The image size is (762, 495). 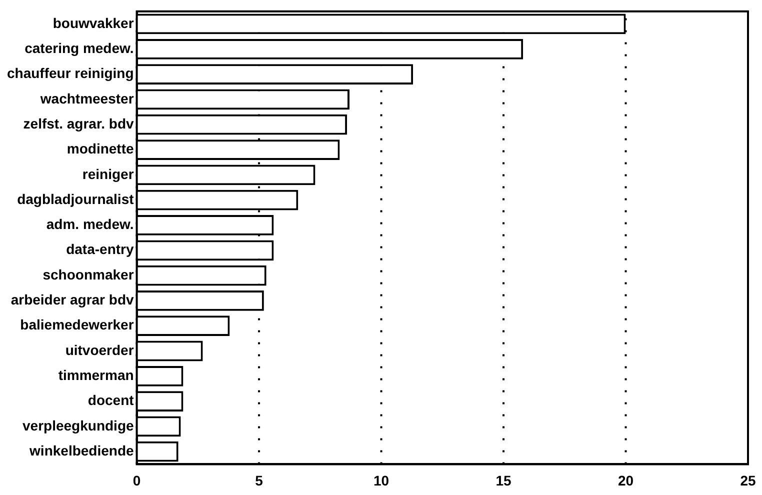 What do you see at coordinates (99, 350) in the screenshot?
I see `y-tick-label: uitvoerder` at bounding box center [99, 350].